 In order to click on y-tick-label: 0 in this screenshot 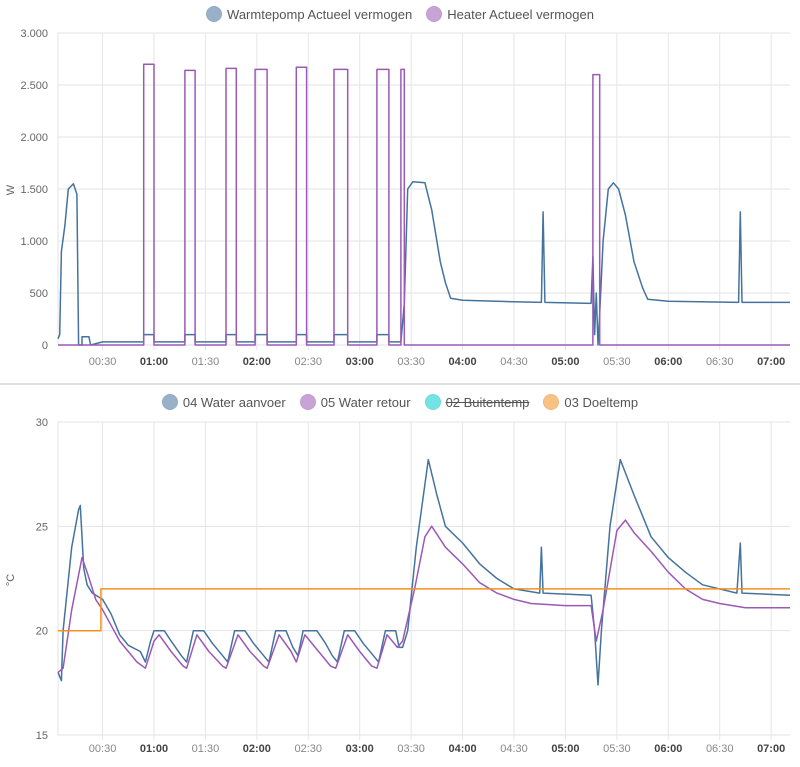, I will do `click(45, 346)`.